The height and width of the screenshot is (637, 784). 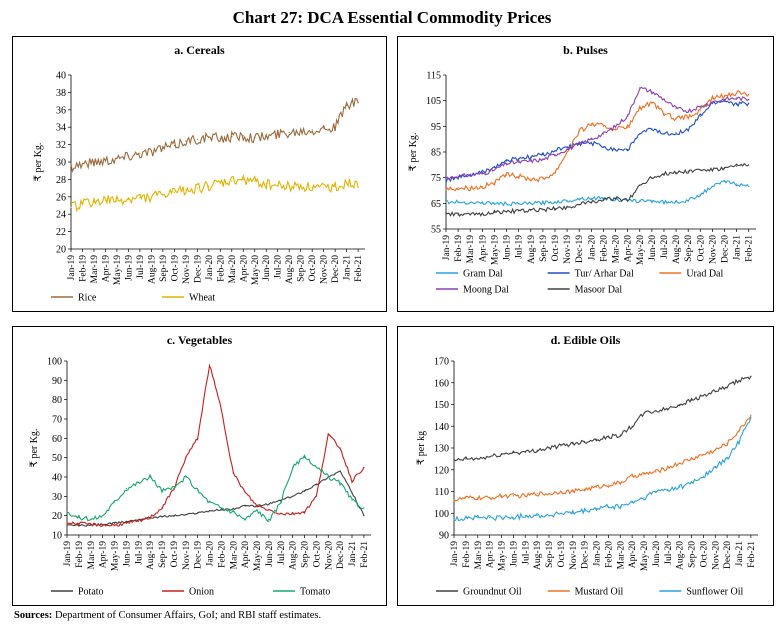 What do you see at coordinates (441, 427) in the screenshot?
I see `y-tick-label: 140` at bounding box center [441, 427].